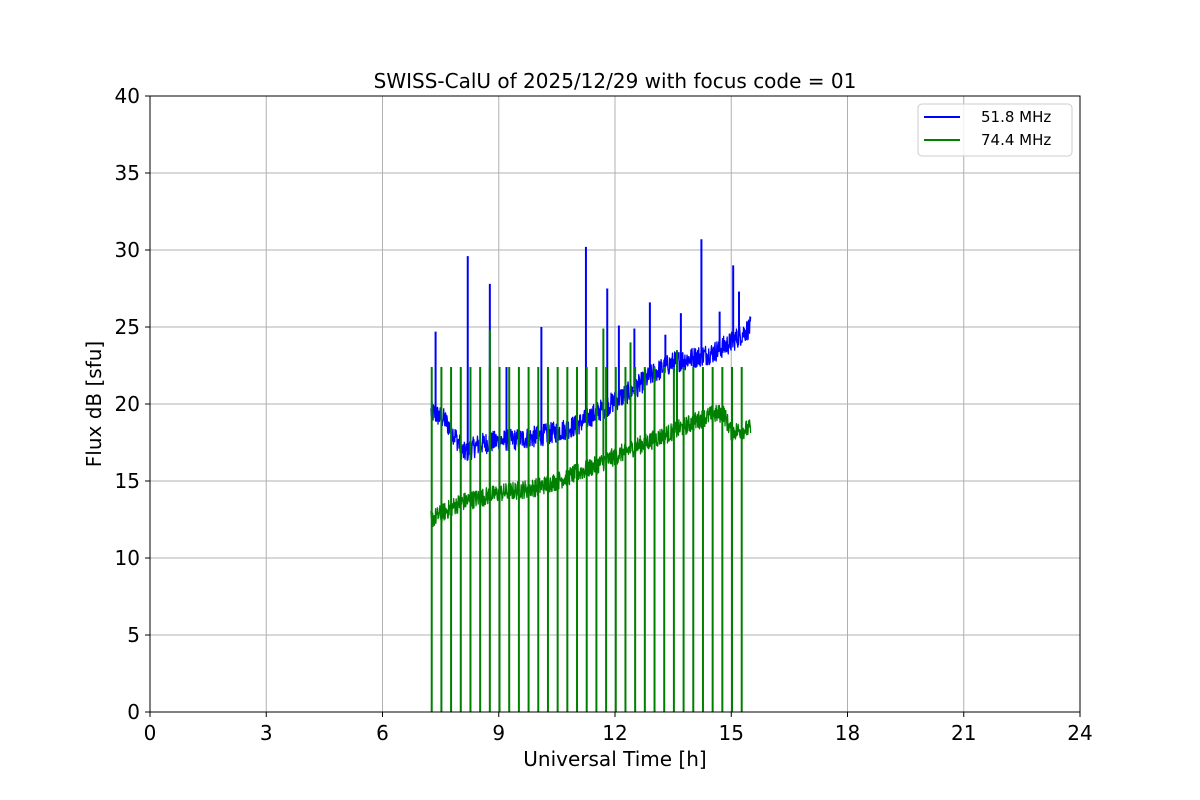  Describe the element at coordinates (94, 404) in the screenshot. I see `y-axis-label: Flux dB [sfu]` at that location.